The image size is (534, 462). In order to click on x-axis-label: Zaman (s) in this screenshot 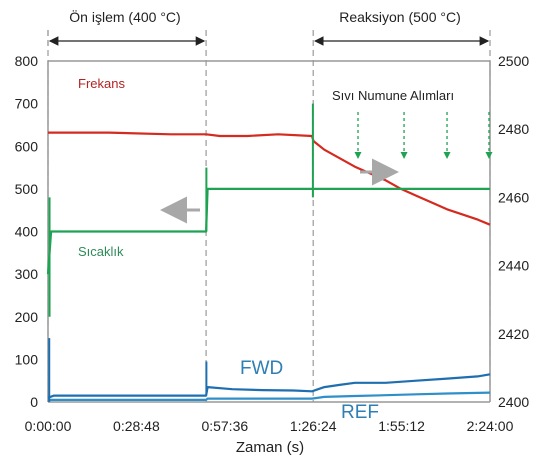, I will do `click(270, 447)`.